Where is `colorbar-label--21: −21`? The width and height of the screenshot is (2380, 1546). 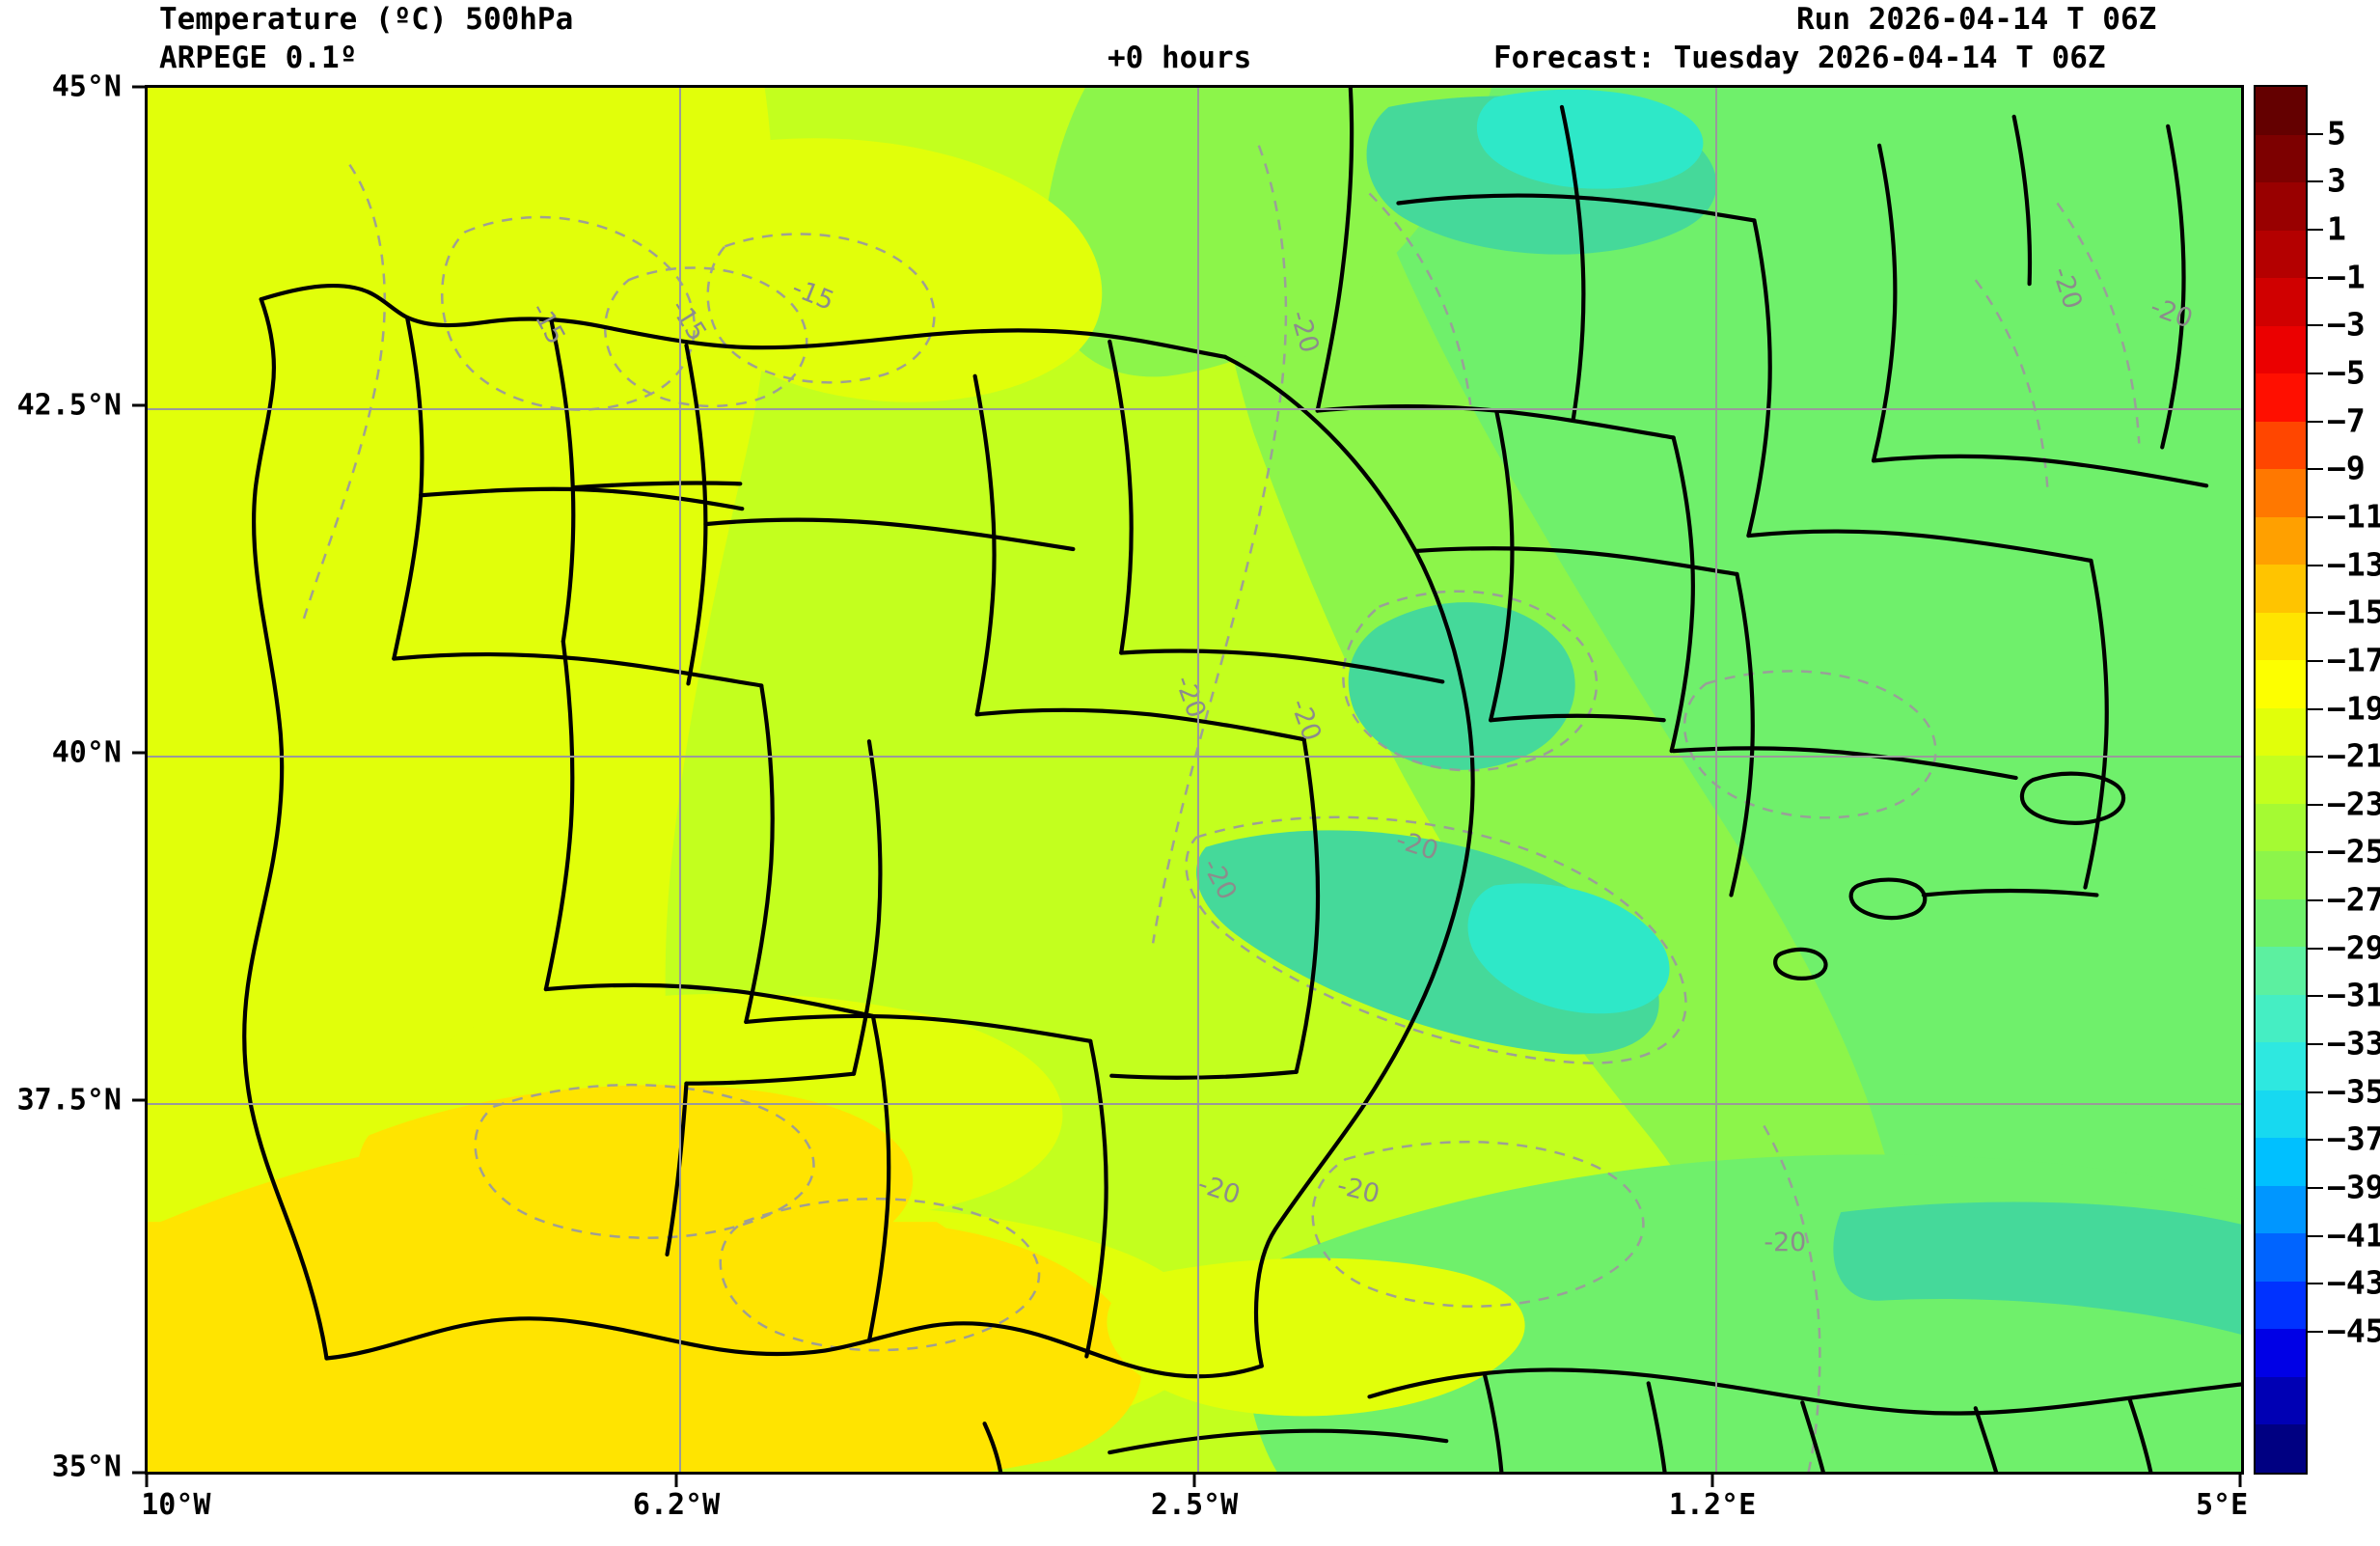 colorbar-label--21: −21 is located at coordinates (2353, 756).